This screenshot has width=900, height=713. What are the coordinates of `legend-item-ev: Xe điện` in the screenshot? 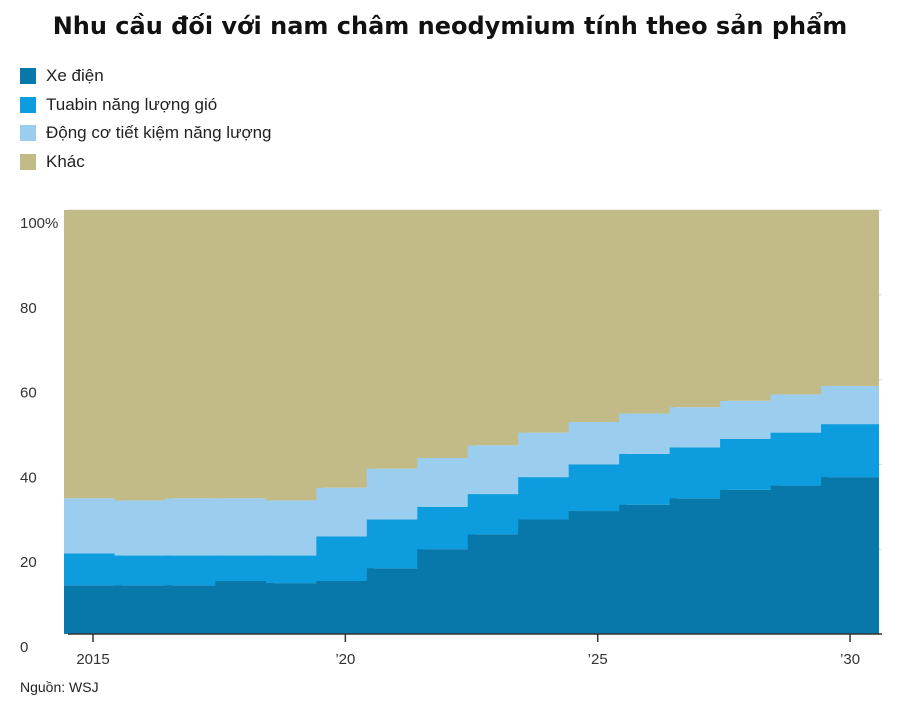 It's located at (146, 76).